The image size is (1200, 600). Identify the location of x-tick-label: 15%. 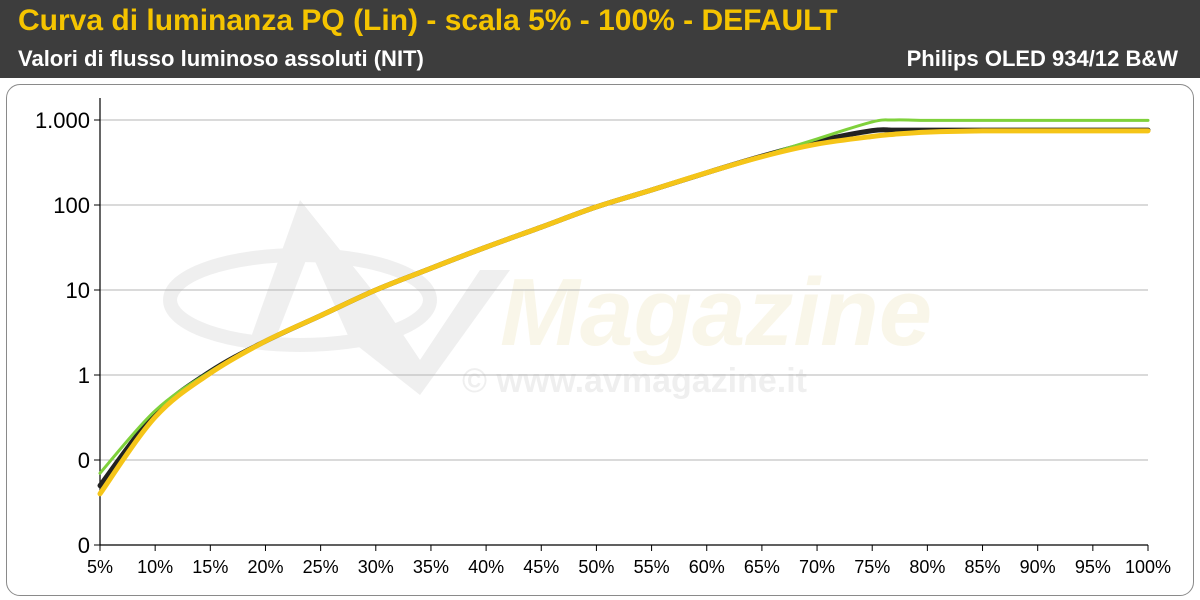
(210, 567).